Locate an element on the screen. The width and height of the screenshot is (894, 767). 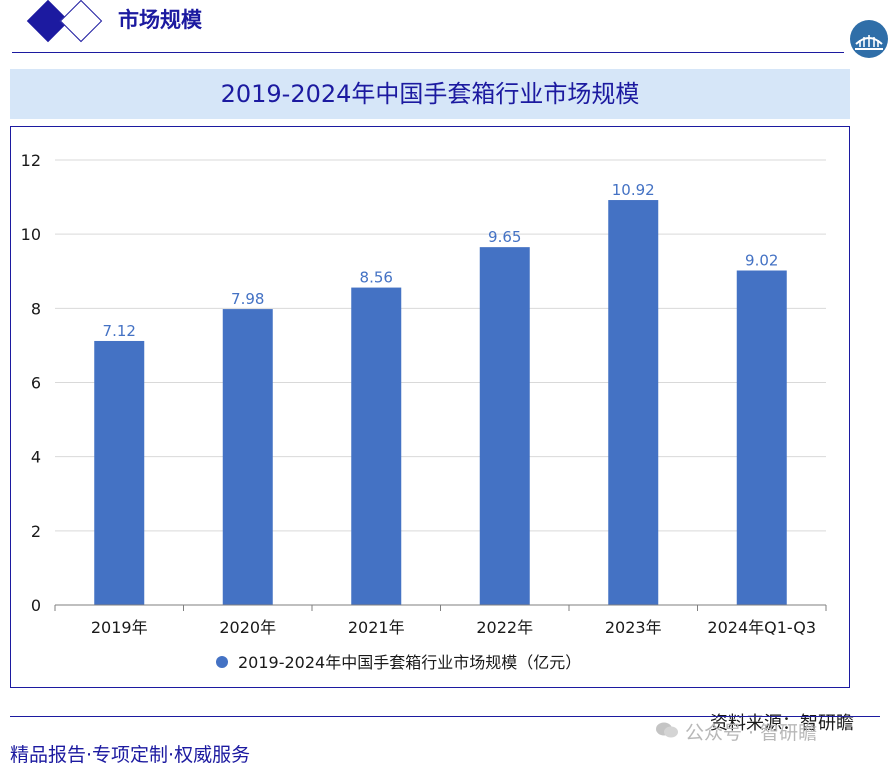
y-tick-label: 2 is located at coordinates (36, 531).